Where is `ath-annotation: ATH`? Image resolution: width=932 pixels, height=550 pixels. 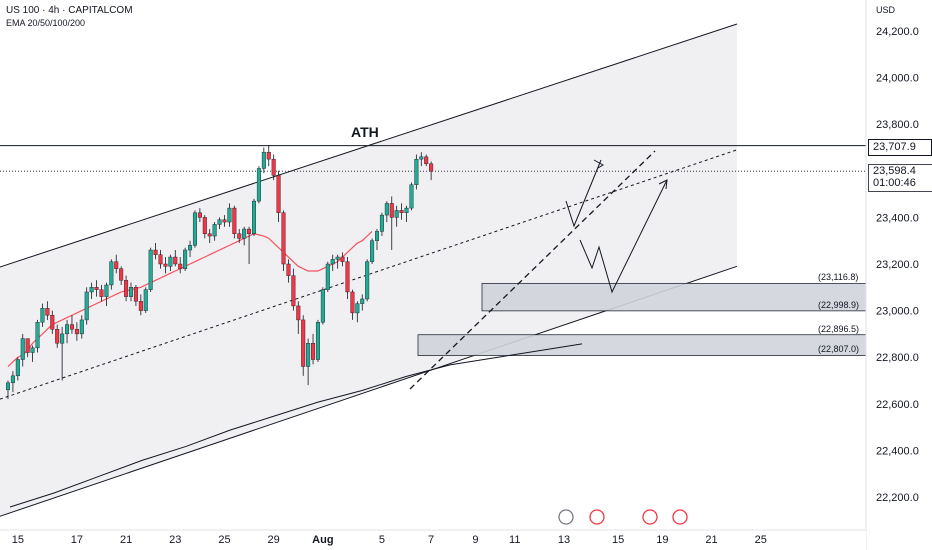 ath-annotation: ATH is located at coordinates (365, 132).